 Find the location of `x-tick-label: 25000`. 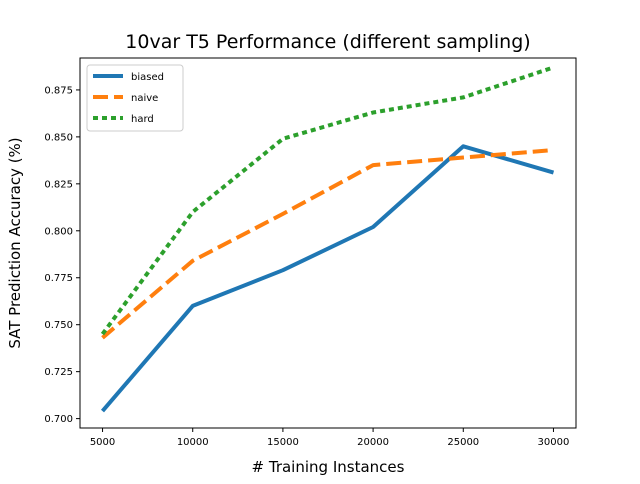

x-tick-label: 25000 is located at coordinates (463, 442).